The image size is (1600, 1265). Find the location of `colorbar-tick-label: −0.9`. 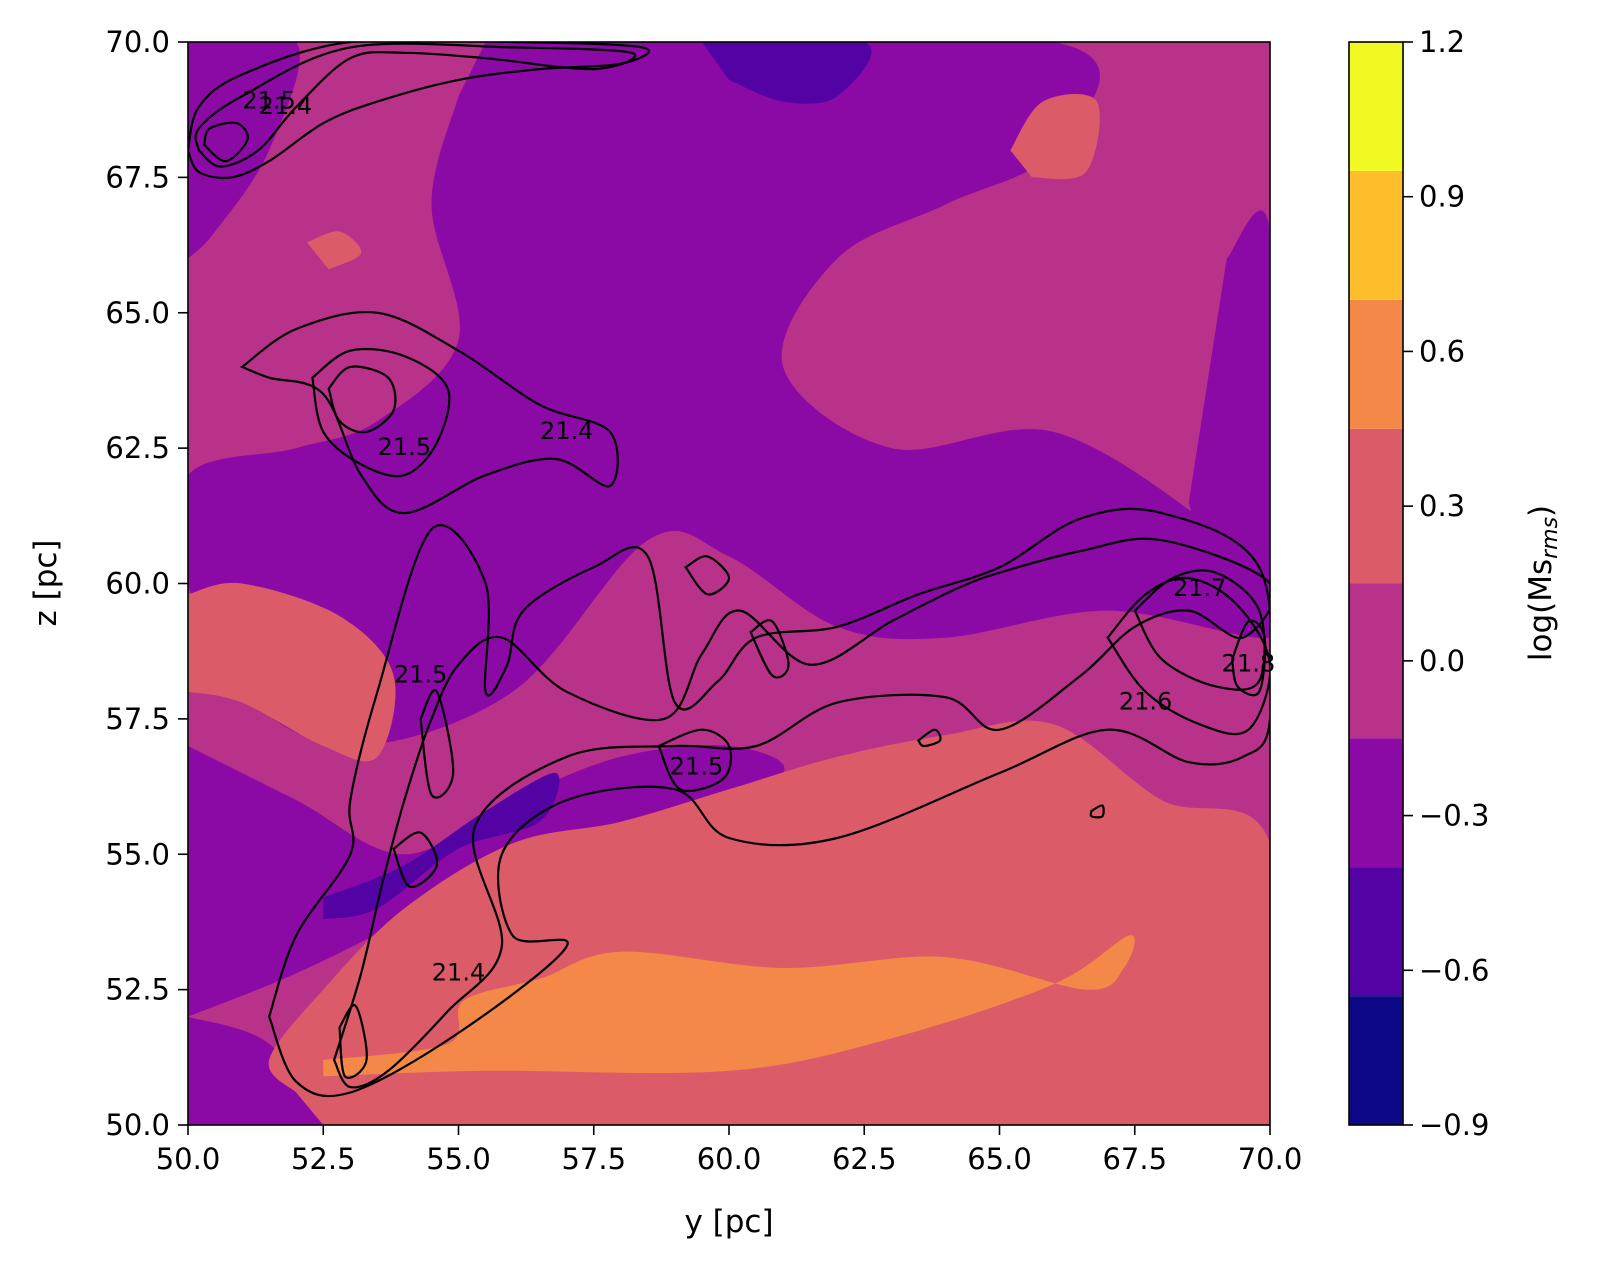

colorbar-tick-label: −0.9 is located at coordinates (1454, 1125).